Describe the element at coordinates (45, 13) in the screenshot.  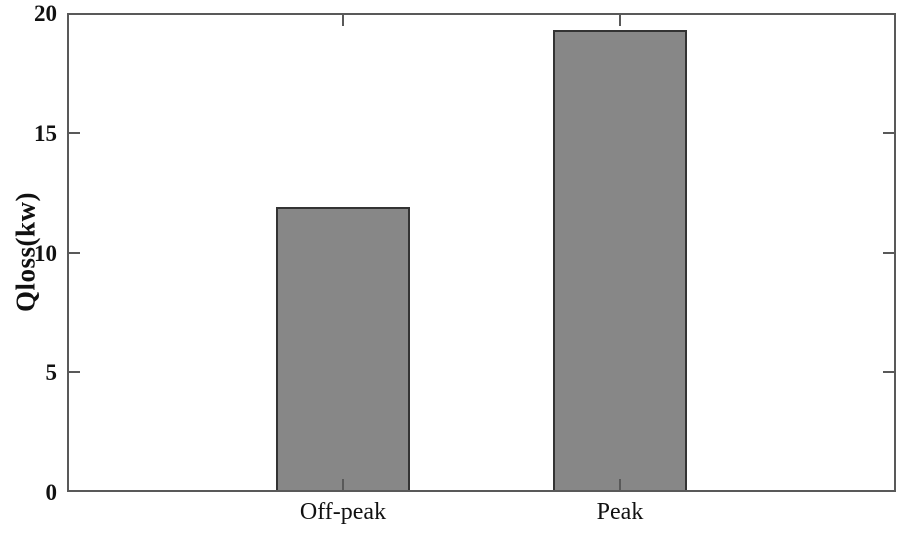
I see `y-tick-label: 20` at that location.